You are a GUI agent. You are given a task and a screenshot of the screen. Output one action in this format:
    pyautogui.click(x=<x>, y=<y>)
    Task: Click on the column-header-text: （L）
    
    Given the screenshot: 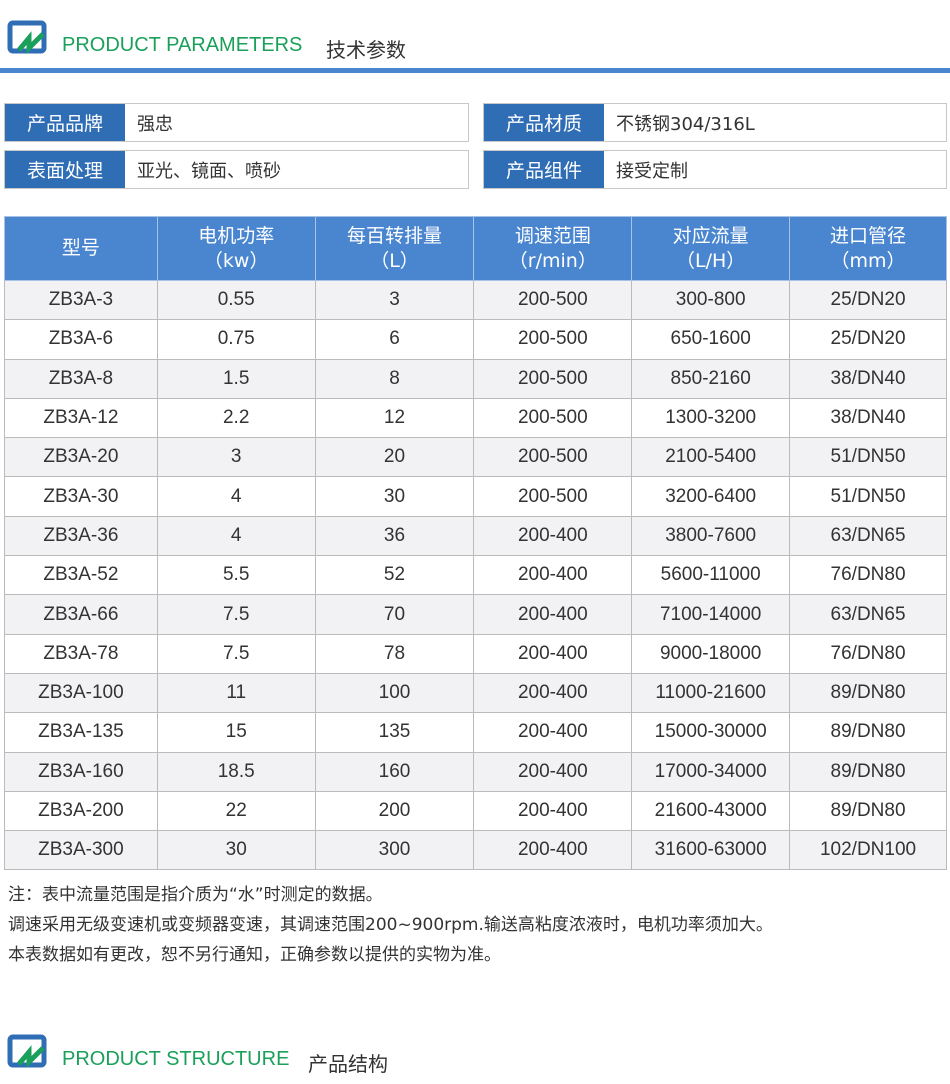 What is the action you would take?
    pyautogui.click(x=394, y=260)
    